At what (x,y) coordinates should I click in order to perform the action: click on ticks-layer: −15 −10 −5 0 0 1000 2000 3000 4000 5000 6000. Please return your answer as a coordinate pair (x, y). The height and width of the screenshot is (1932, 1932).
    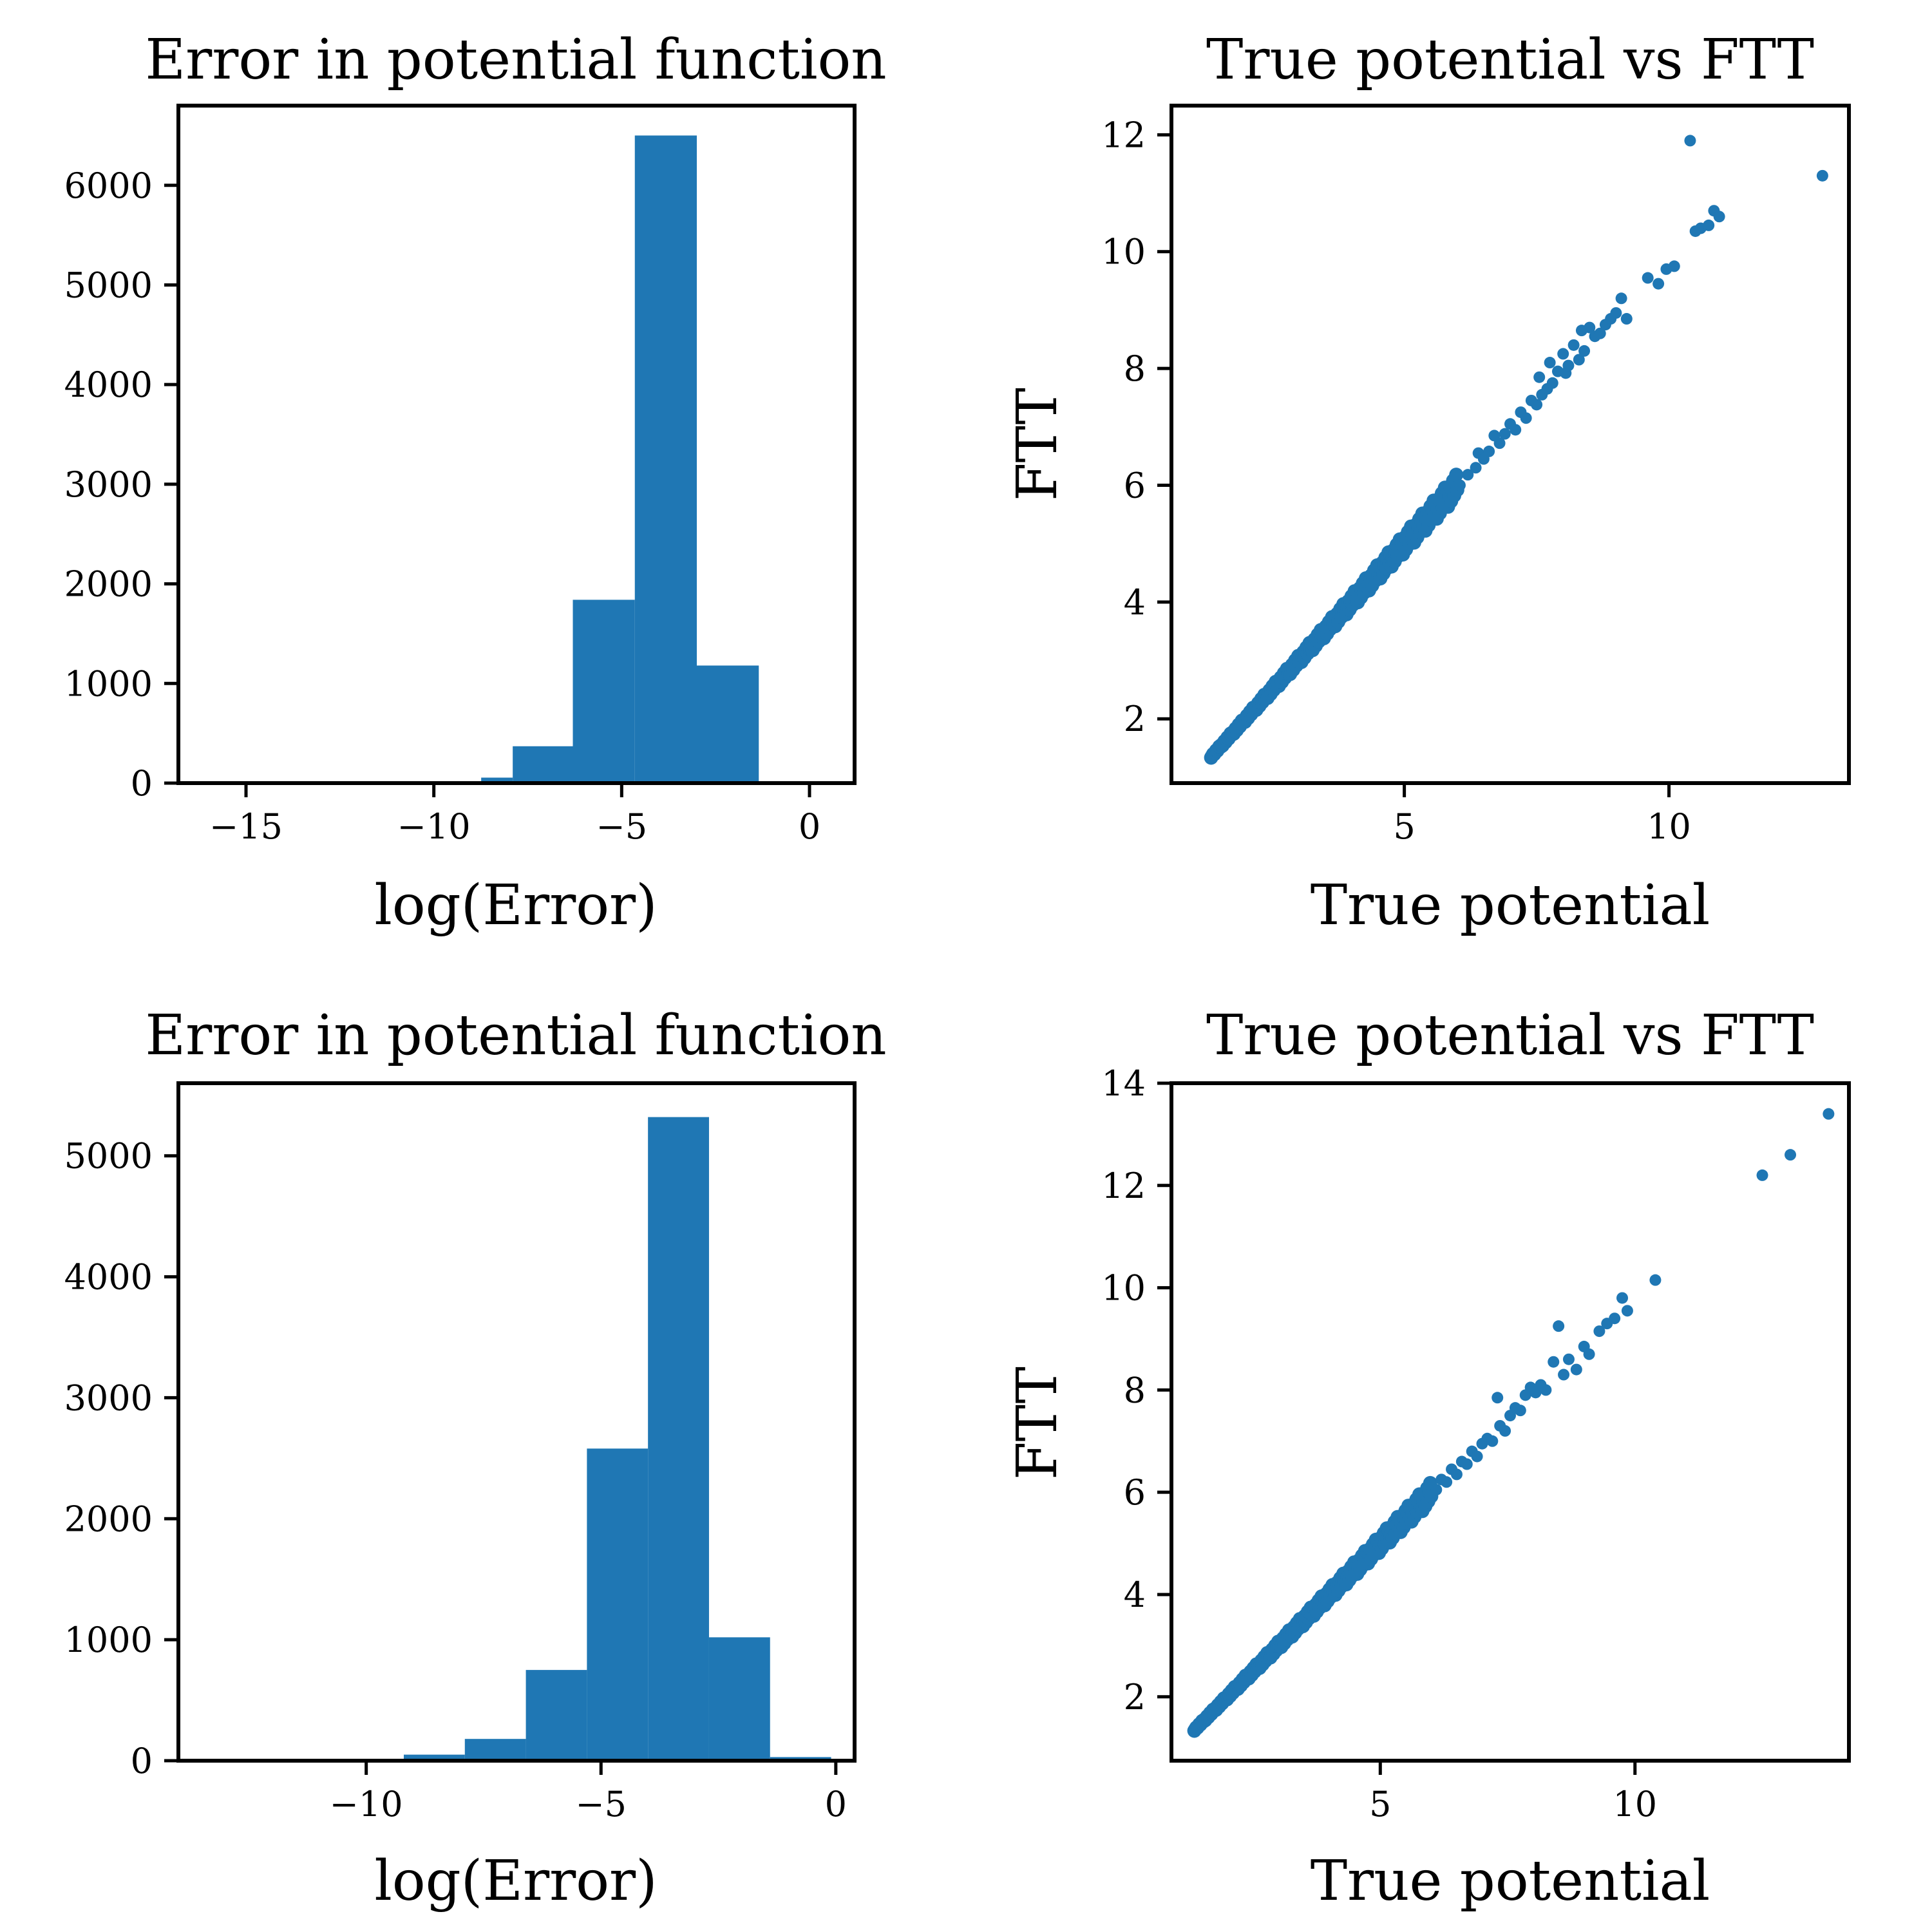
    Looking at the image, I should click on (443, 507).